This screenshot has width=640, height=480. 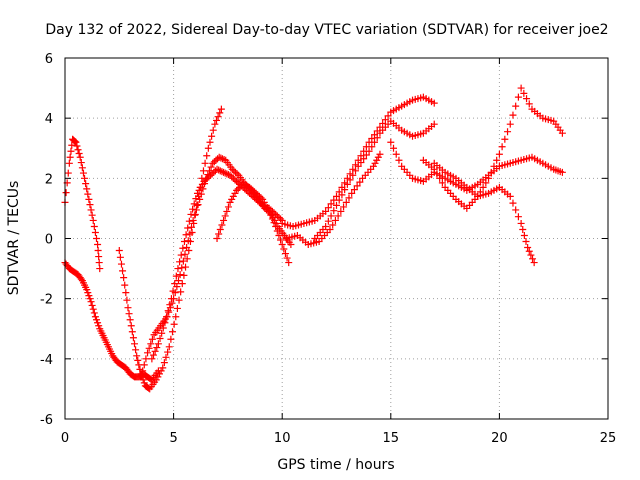 I want to click on x-tick-label: 15, so click(x=391, y=438).